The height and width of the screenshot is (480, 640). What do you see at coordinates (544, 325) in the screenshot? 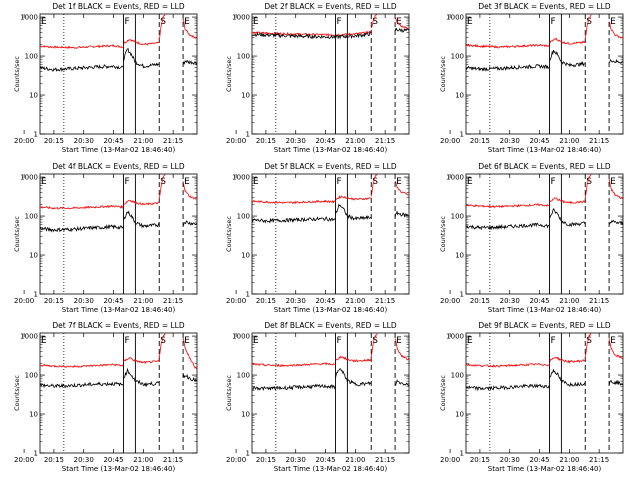
I see `chart-title: Det 9f BLACK = Events, RED = LLD` at bounding box center [544, 325].